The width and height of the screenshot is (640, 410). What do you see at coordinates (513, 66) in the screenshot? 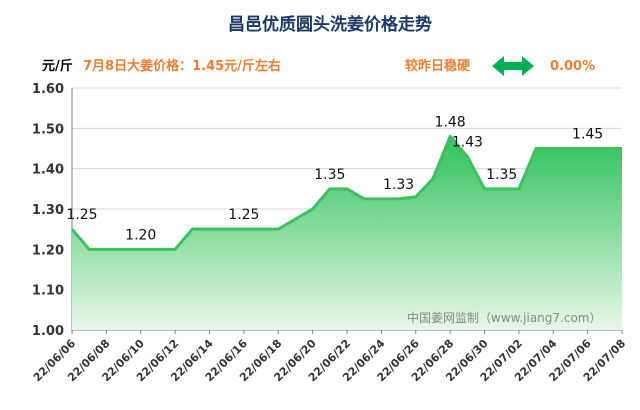
I see `double-arrow-icon` at bounding box center [513, 66].